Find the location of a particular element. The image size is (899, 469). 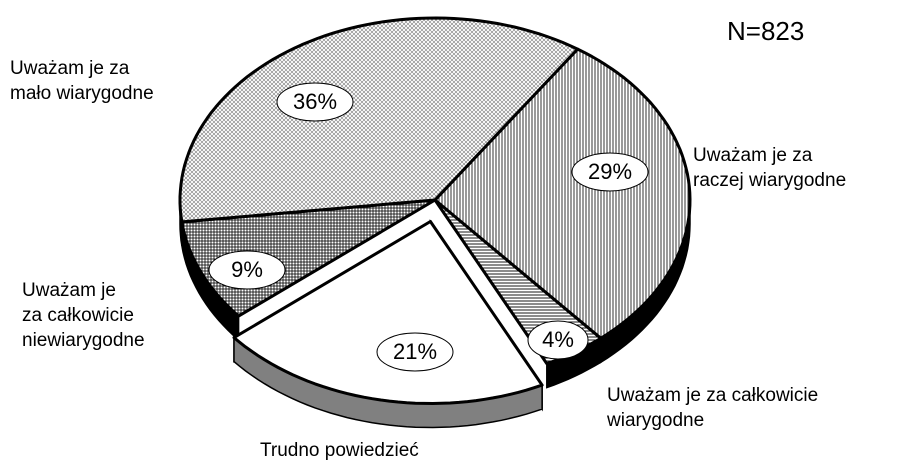

value-label: 4% is located at coordinates (558, 339).